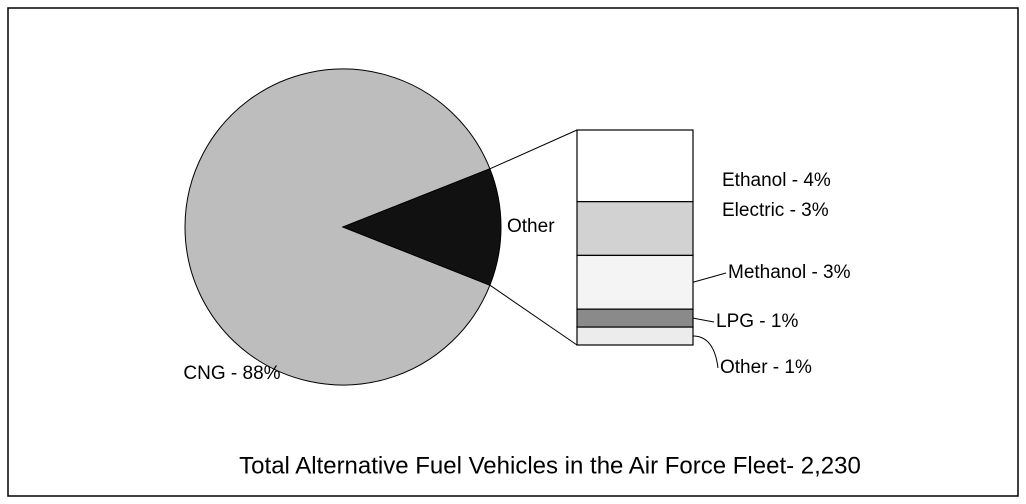 The height and width of the screenshot is (504, 1026). Describe the element at coordinates (531, 226) in the screenshot. I see `other-label: Other` at that location.